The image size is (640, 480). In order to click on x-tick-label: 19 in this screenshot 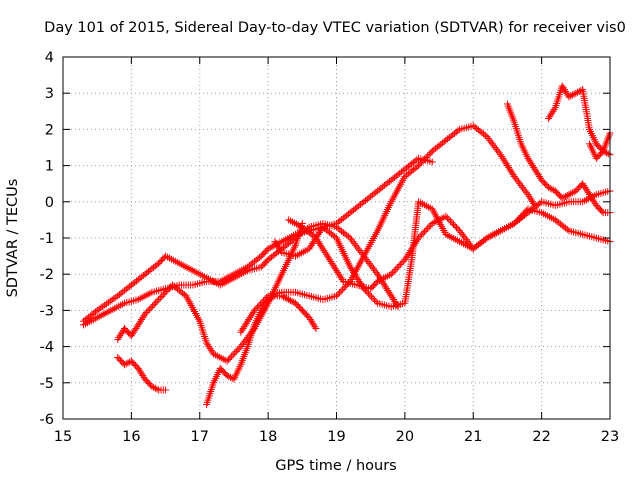, I will do `click(336, 437)`.